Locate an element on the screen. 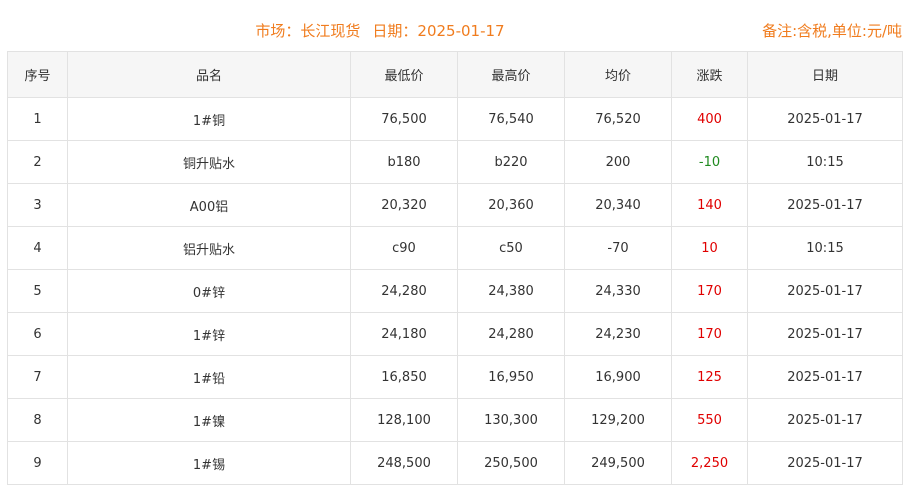  table-row: 1 1#铜 76,500 76,540 76,520 400 2025-01-17 is located at coordinates (455, 119).